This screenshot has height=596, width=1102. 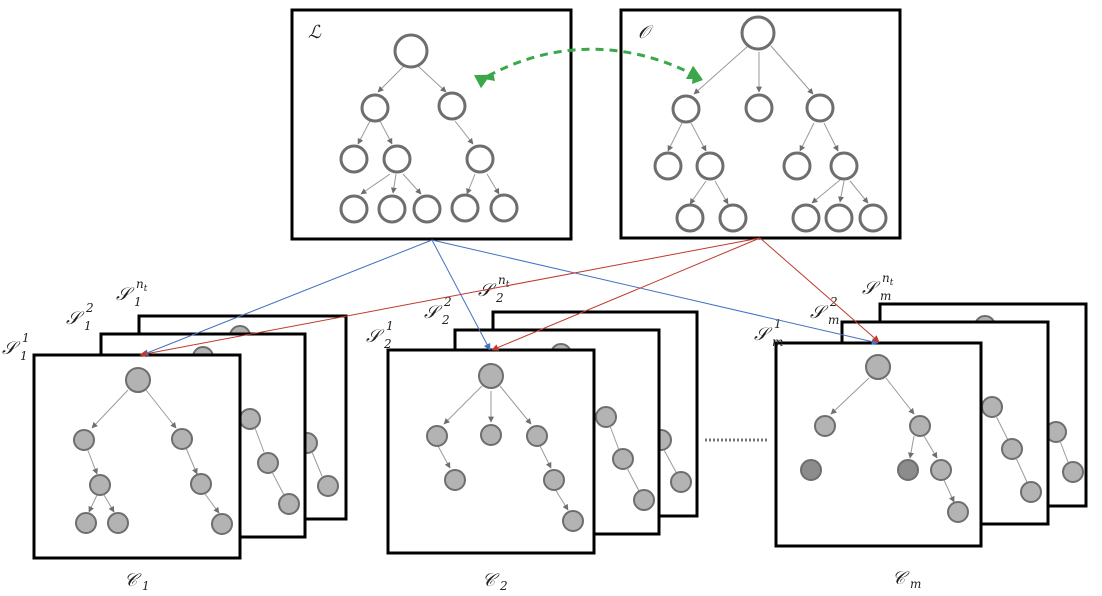 I want to click on blue-links, so click(x=510, y=297).